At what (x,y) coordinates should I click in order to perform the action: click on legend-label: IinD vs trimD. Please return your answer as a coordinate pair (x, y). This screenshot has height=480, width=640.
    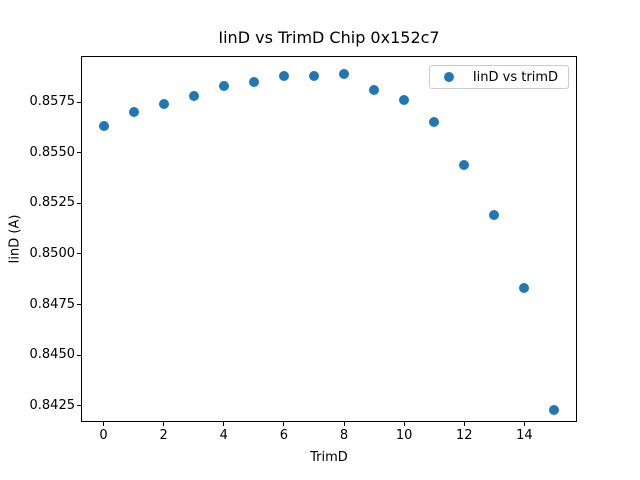
    Looking at the image, I should click on (515, 77).